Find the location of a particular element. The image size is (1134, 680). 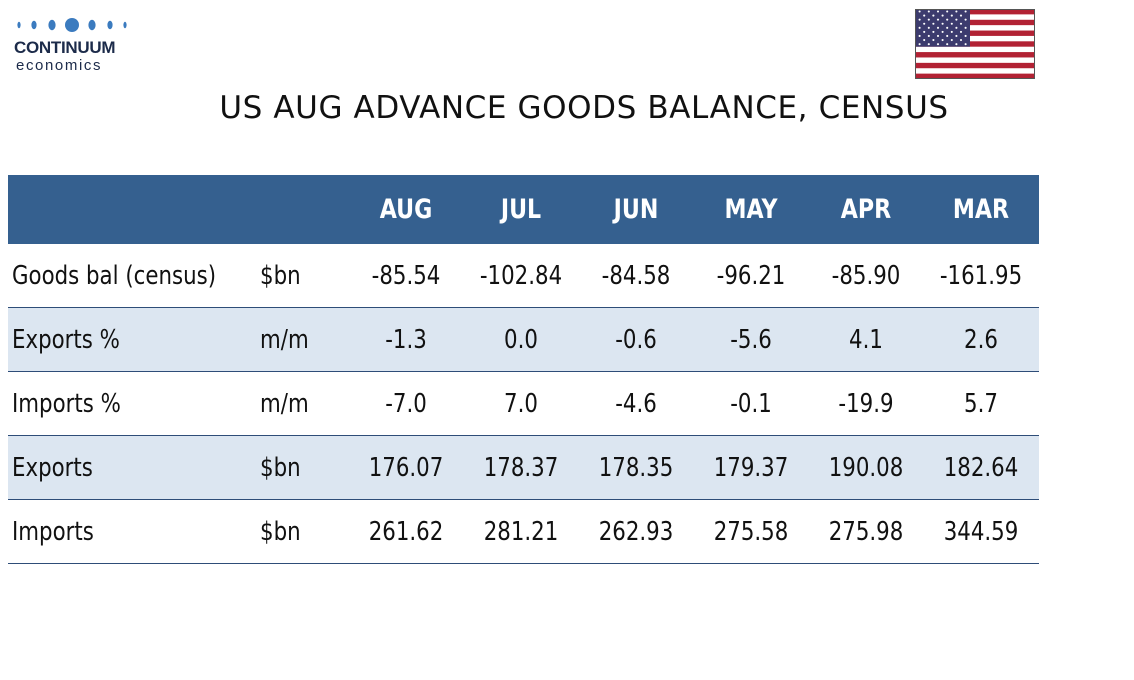

row-label: Exports is located at coordinates (52, 467).